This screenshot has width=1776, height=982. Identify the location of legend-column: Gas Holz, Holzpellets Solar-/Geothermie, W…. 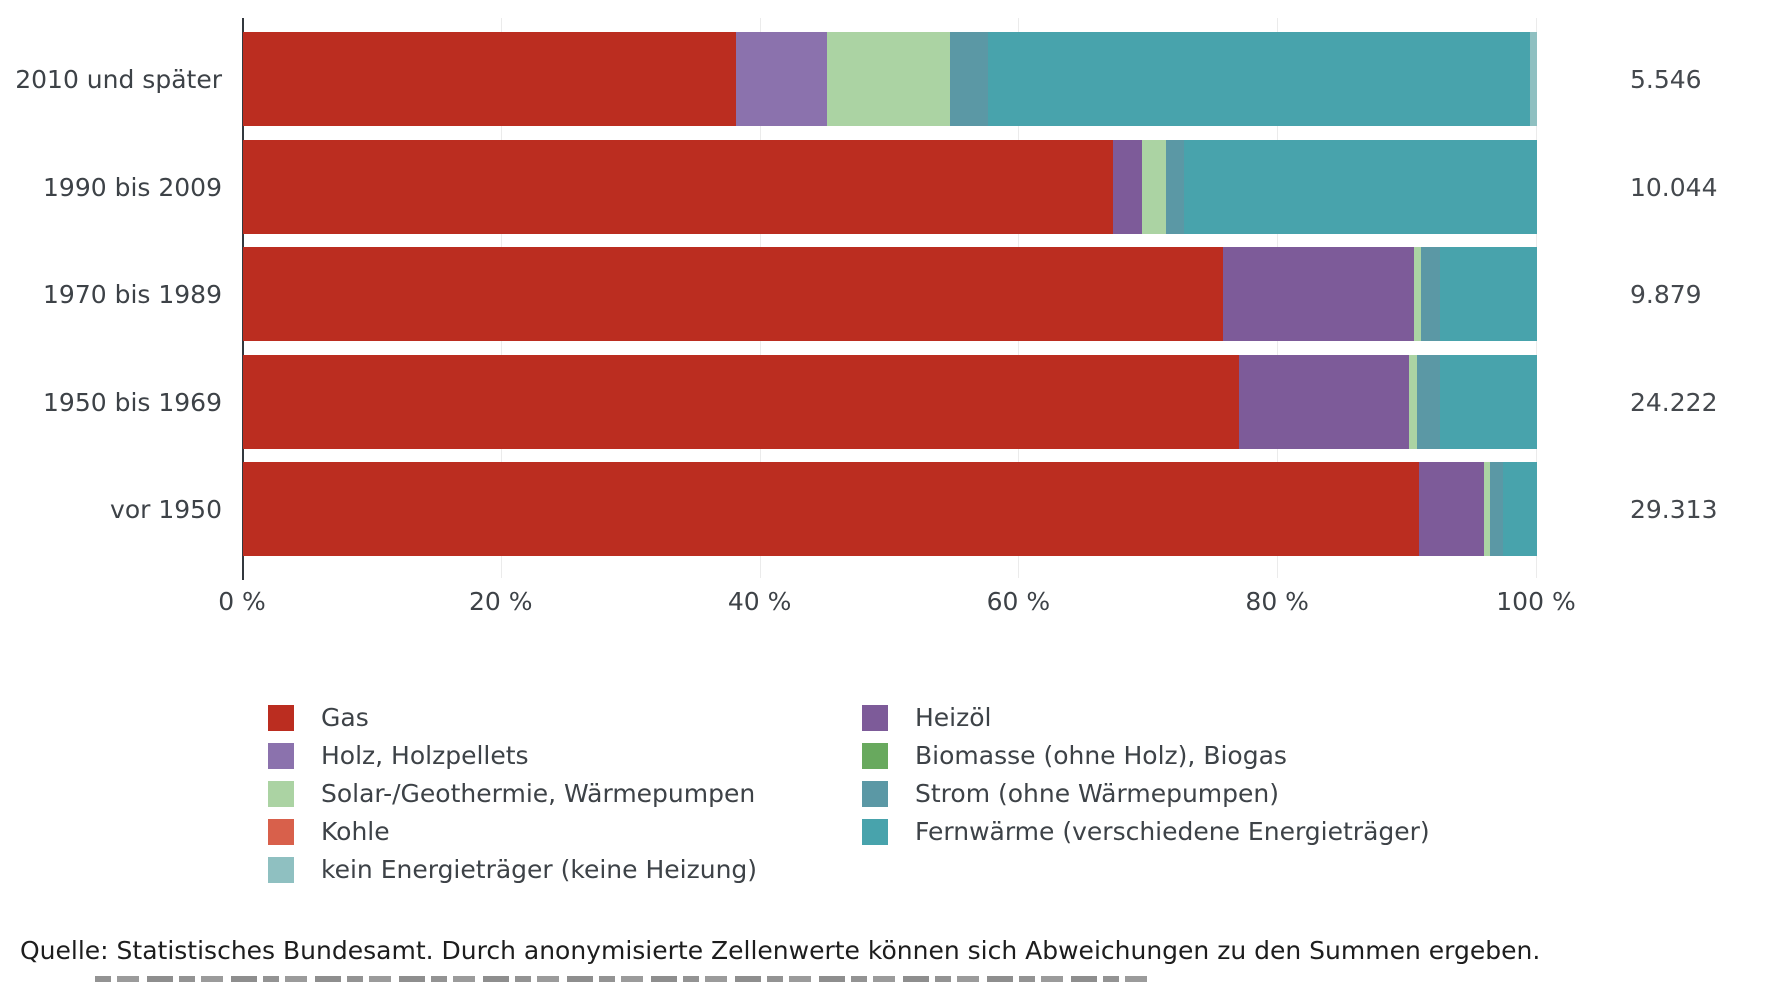
(513, 798).